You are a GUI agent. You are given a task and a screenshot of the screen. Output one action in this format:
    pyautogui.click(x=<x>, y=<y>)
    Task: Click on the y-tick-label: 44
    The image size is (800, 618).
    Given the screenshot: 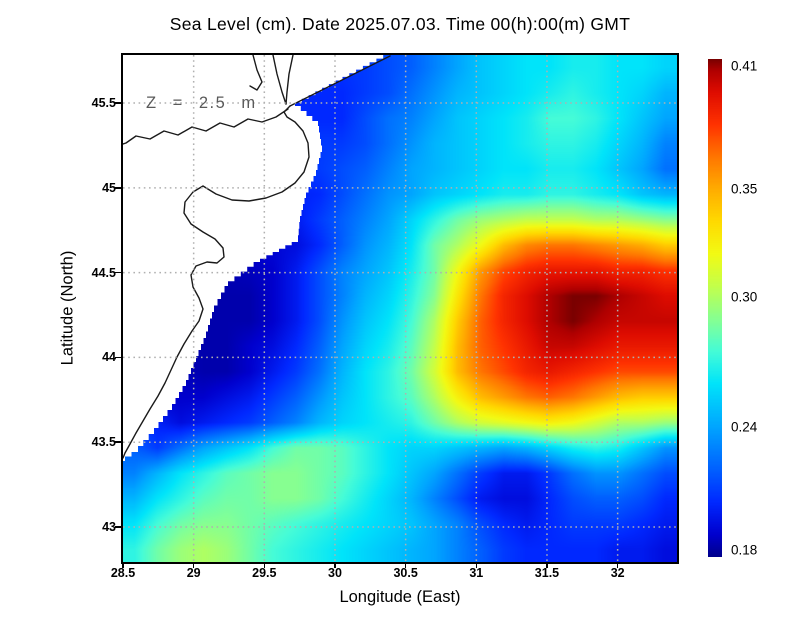 What is the action you would take?
    pyautogui.click(x=109, y=357)
    